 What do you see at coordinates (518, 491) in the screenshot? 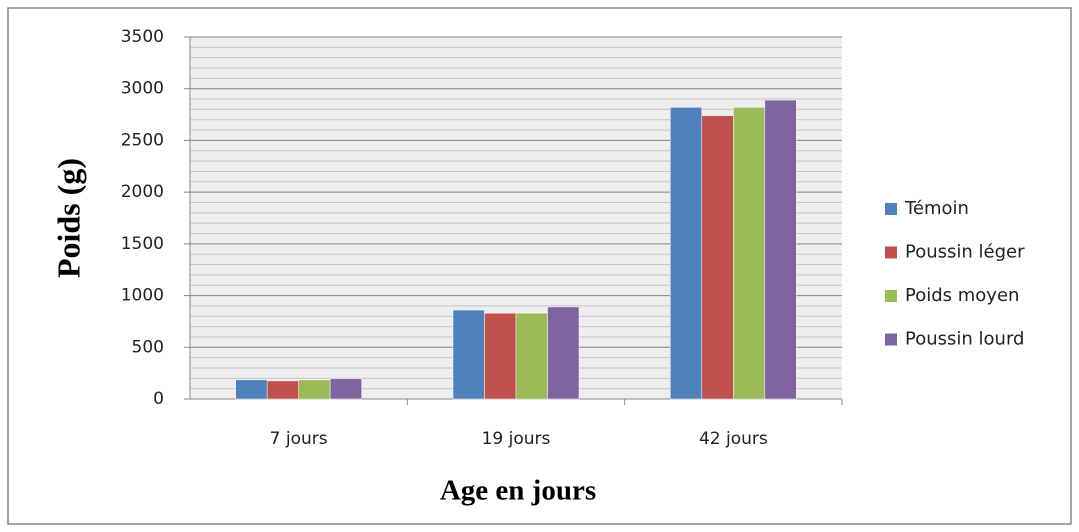
I see `x-axis-title: Age en jours` at bounding box center [518, 491].